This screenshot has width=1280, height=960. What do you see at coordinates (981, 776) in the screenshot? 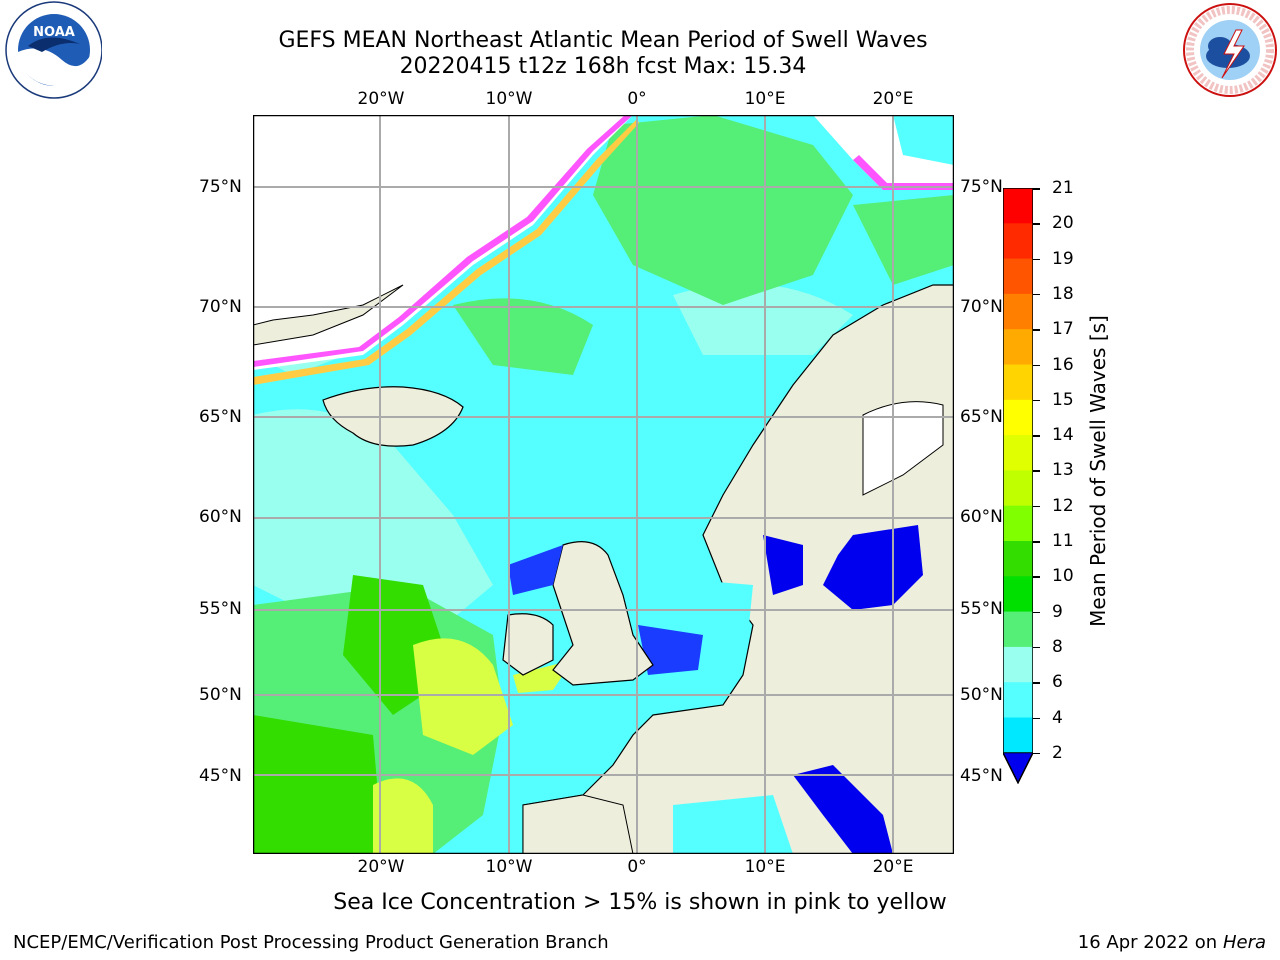
I see `lat-label-right-45n: 45°N` at bounding box center [981, 776].